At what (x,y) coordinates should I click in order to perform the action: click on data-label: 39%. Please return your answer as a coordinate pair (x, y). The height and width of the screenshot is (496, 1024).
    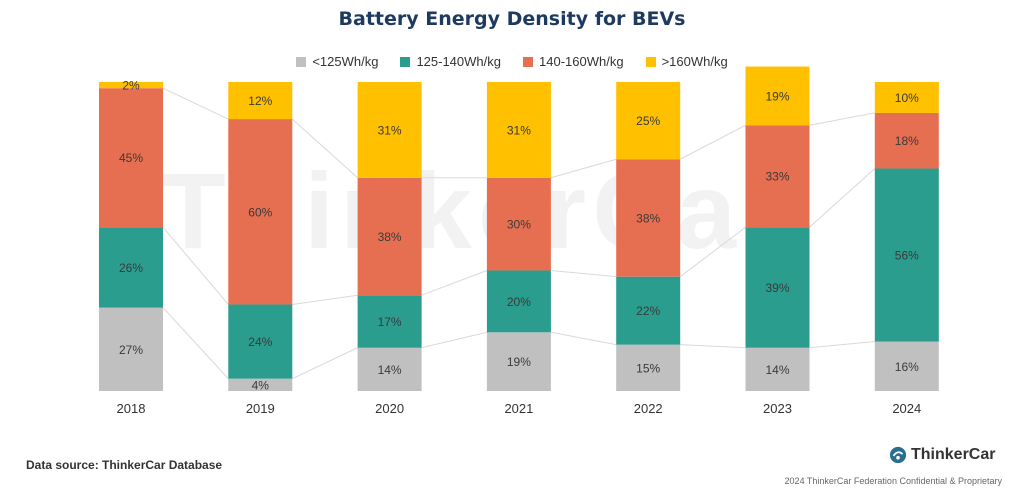
    Looking at the image, I should click on (777, 288).